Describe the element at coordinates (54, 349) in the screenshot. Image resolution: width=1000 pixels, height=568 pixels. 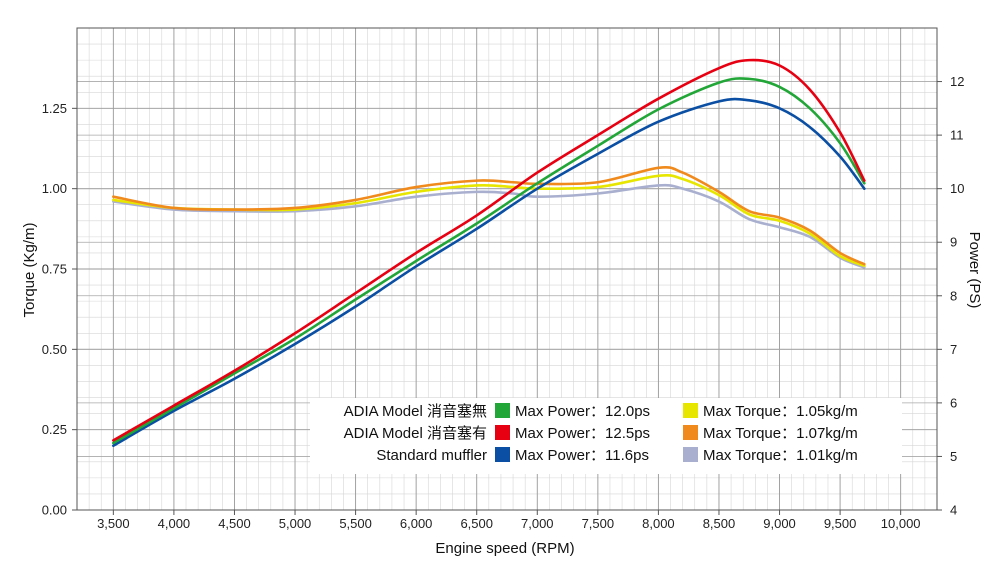
I see `y-tick-label: 0.50` at that location.